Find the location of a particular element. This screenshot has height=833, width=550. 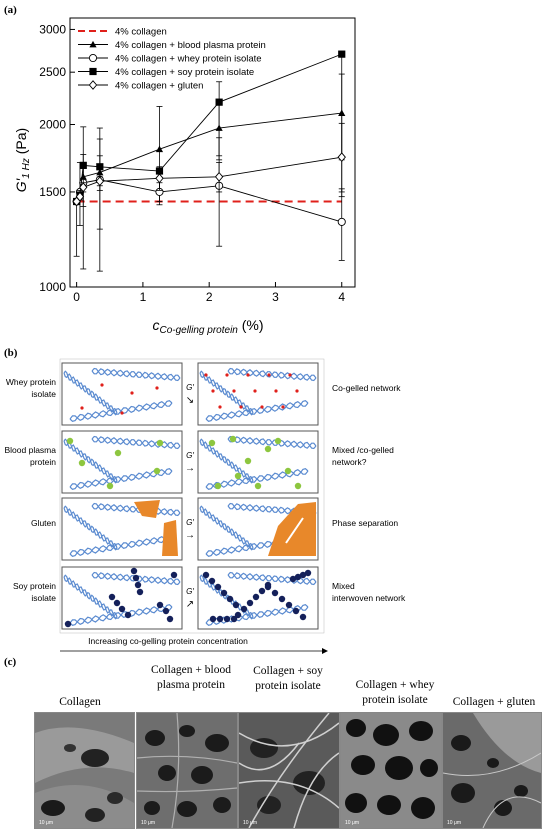

caption-gluten: Collagen + gluten is located at coordinates (494, 702).